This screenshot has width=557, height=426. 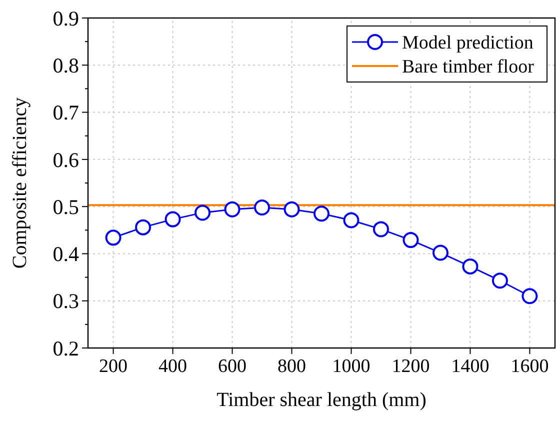 I want to click on y-tick-label: 0.3, so click(x=65, y=301).